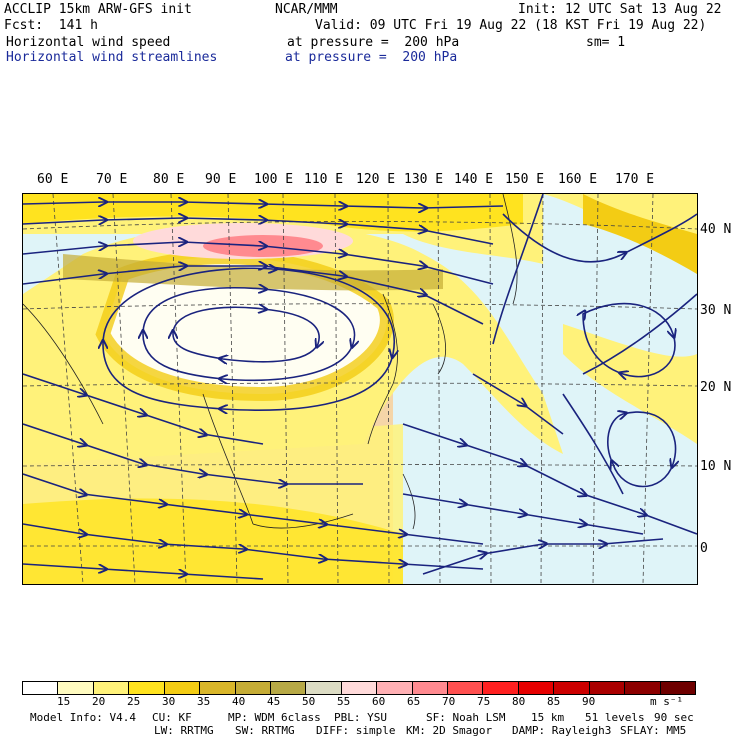 The height and width of the screenshot is (740, 740). I want to click on init-time: Init: 12 UTC Sat 13 Aug 22, so click(620, 9).